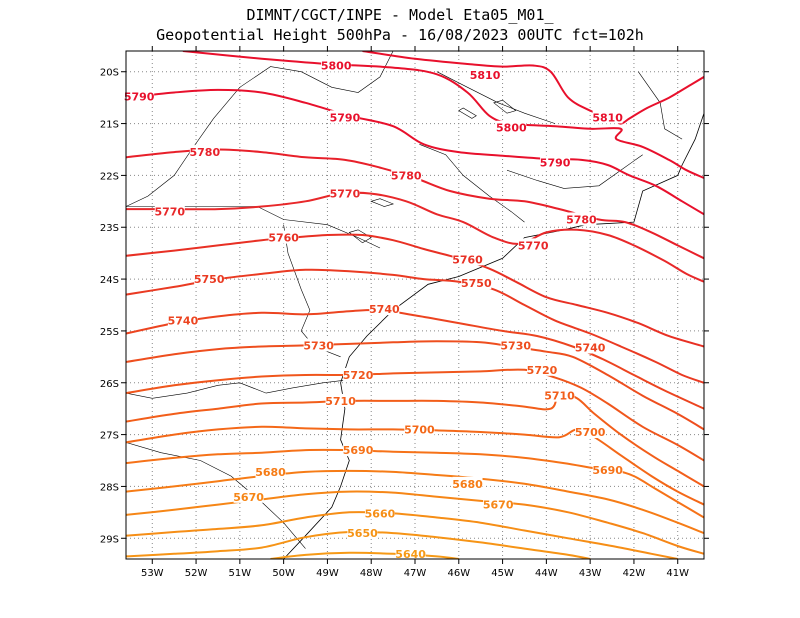 This screenshot has width=800, height=618. What do you see at coordinates (400, 15) in the screenshot?
I see `map-title-line1: DIMNT/CGCT/INPE - Model Eta05_M01_` at bounding box center [400, 15].